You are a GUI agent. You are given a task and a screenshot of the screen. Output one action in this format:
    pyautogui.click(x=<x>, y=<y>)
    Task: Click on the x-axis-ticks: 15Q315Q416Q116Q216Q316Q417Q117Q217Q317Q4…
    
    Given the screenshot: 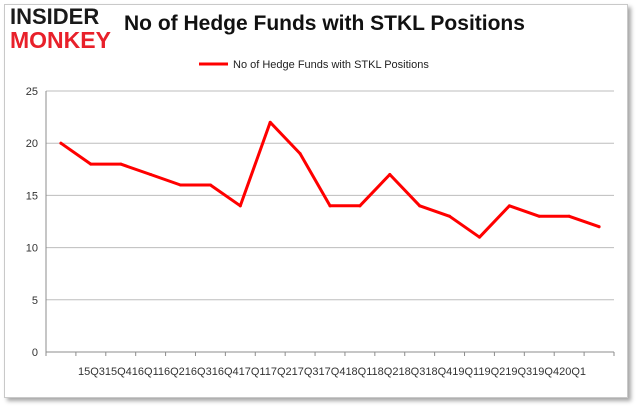 What is the action you would take?
    pyautogui.click(x=330, y=365)
    